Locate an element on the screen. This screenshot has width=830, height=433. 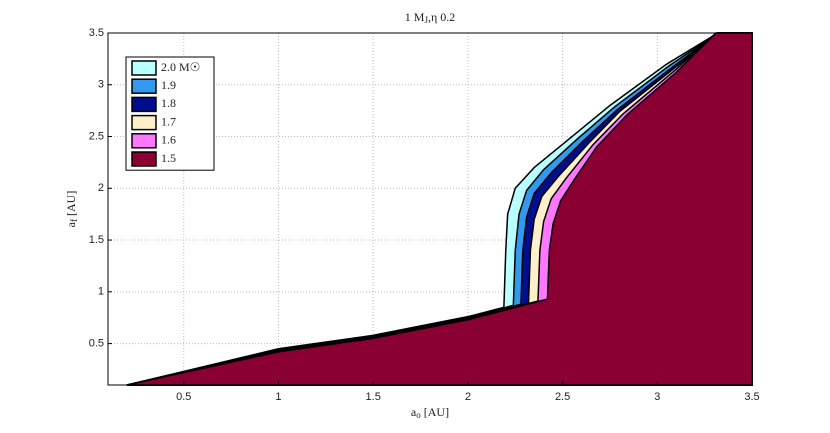
x-axis-label: ao [AU] is located at coordinates (430, 412).